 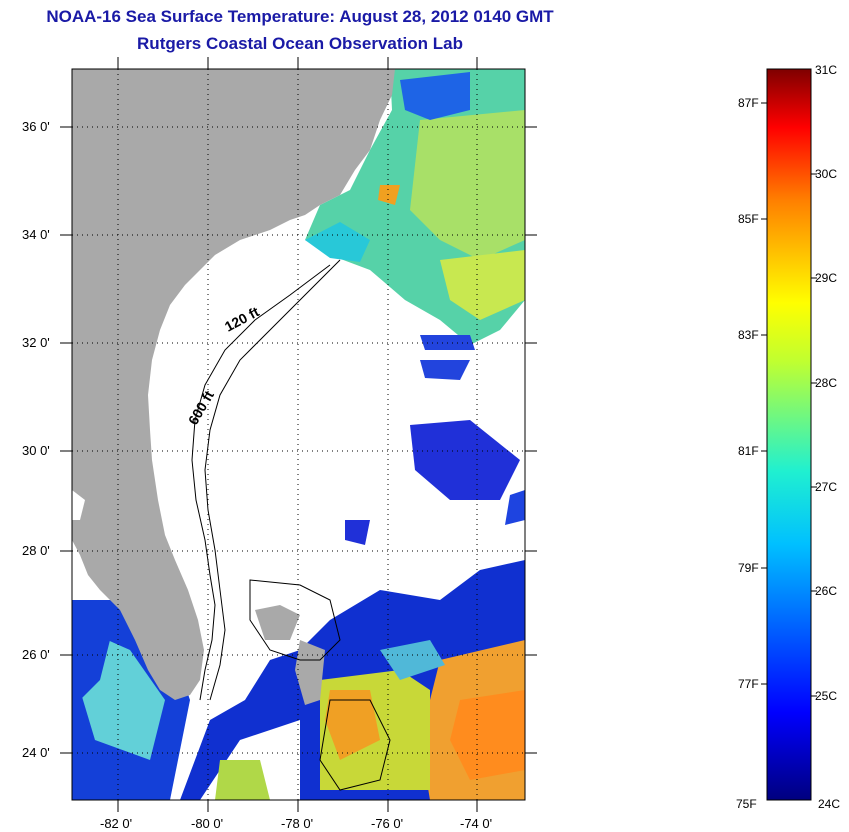 What do you see at coordinates (476, 823) in the screenshot?
I see `lon-label: -74 0'` at bounding box center [476, 823].